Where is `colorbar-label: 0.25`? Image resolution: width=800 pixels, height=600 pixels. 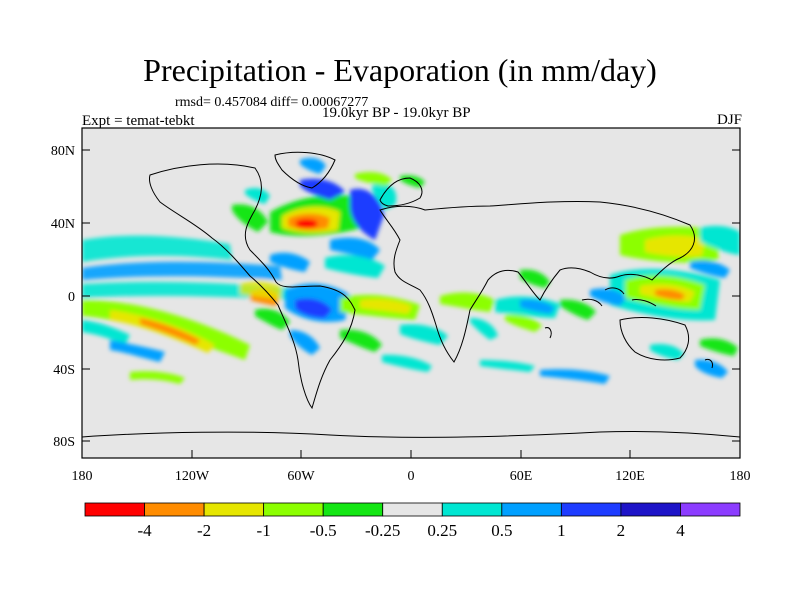
colorbar-label: 0.25 is located at coordinates (442, 530).